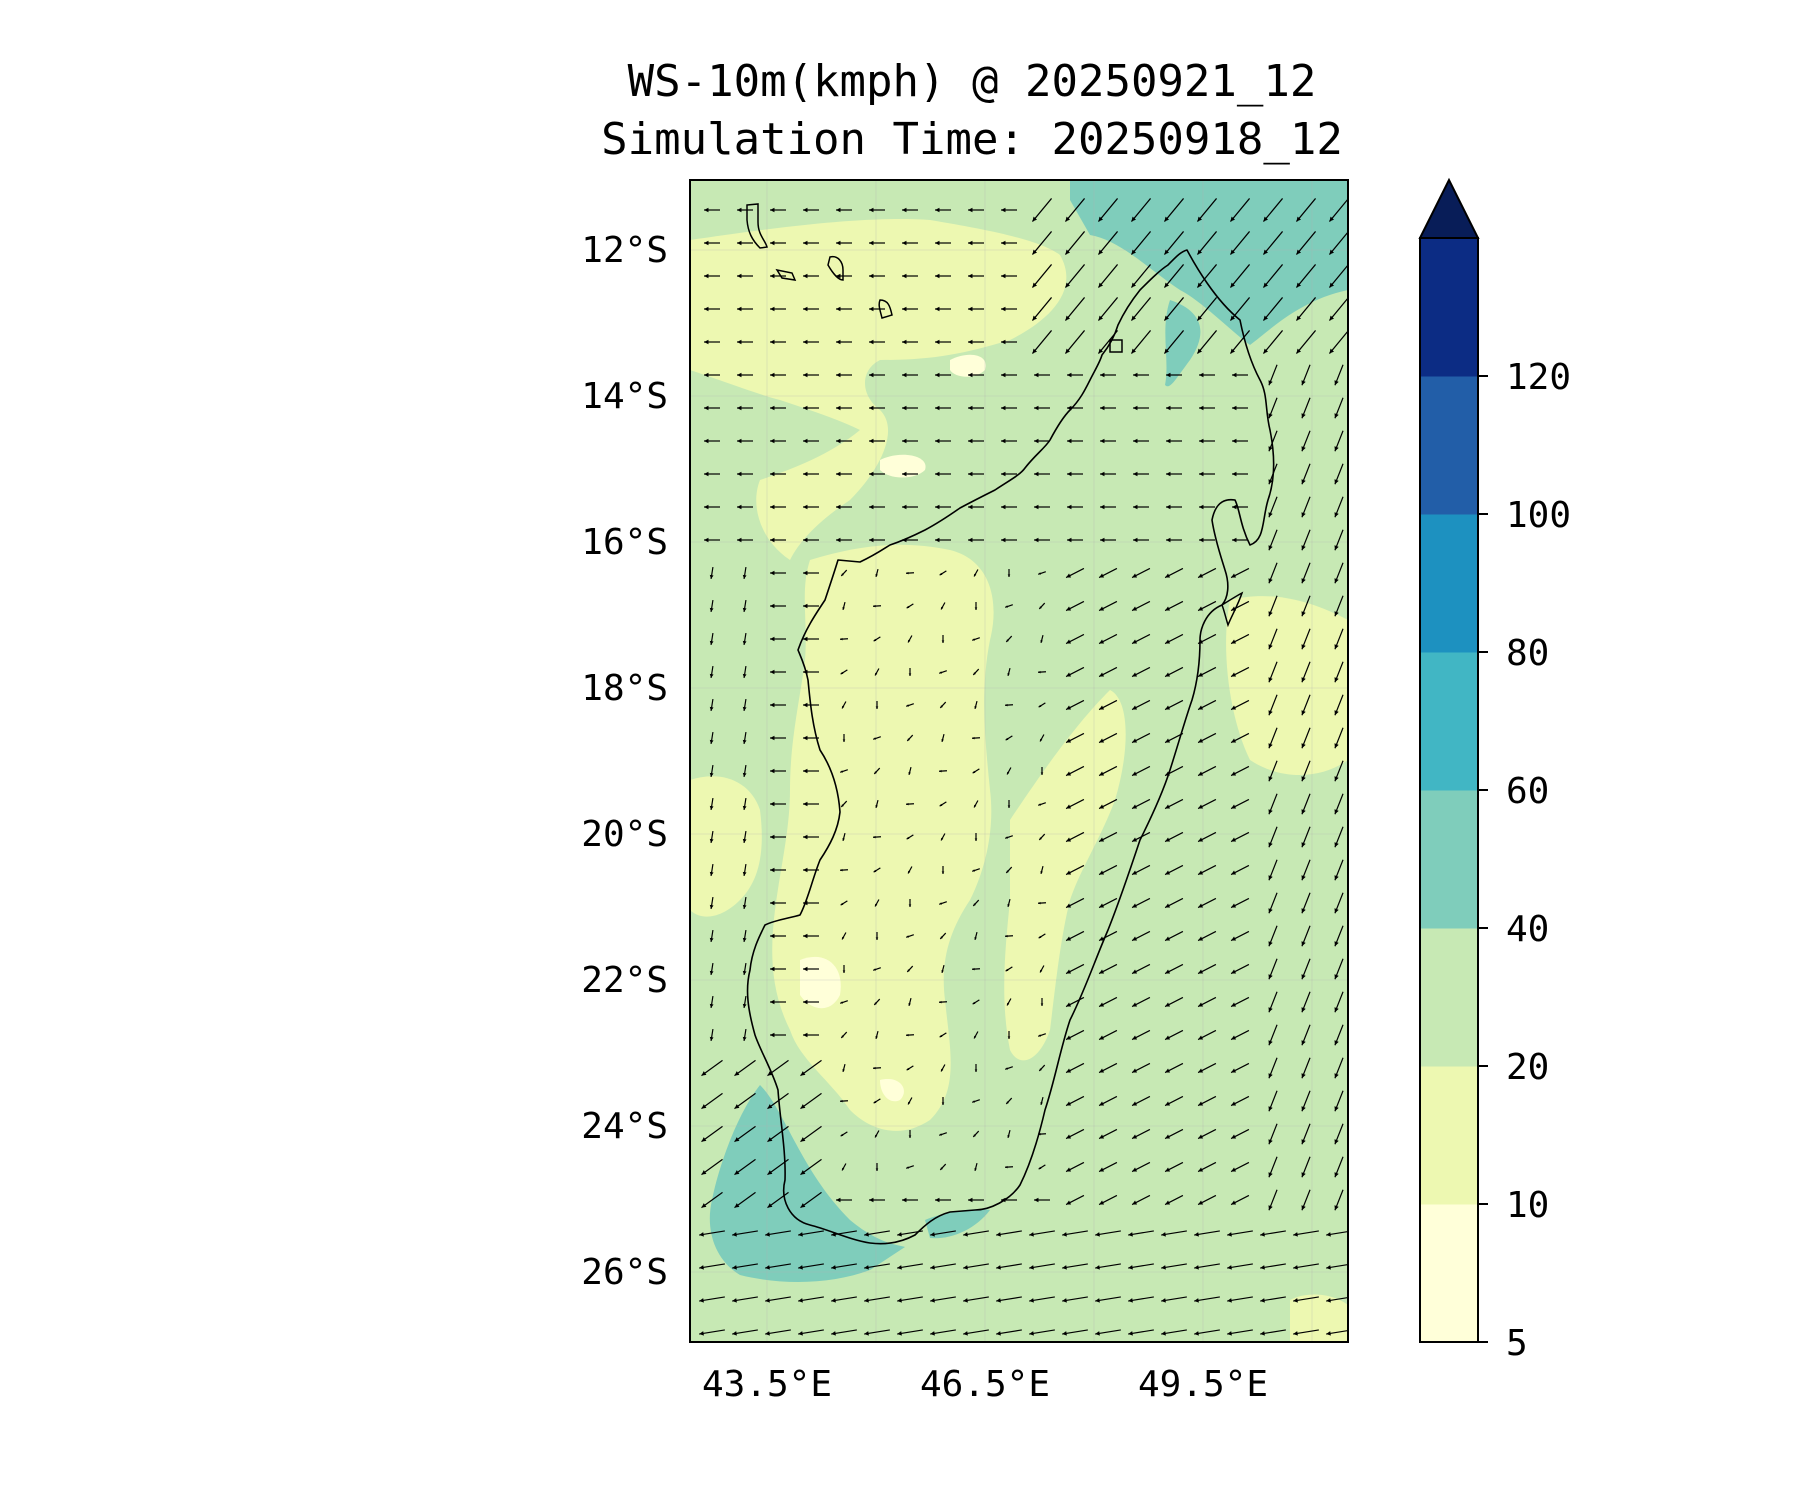 The height and width of the screenshot is (1500, 1800). Describe the element at coordinates (1287, 685) in the screenshot. I see `speed-zone-10-20-east-ocean` at that location.